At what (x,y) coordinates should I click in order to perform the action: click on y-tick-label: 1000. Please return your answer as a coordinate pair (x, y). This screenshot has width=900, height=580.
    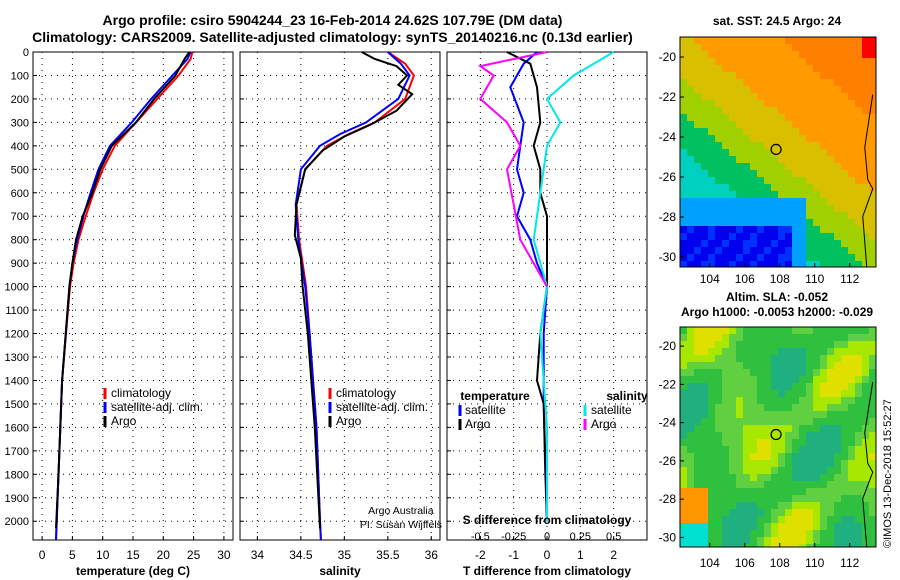
    Looking at the image, I should click on (17, 288).